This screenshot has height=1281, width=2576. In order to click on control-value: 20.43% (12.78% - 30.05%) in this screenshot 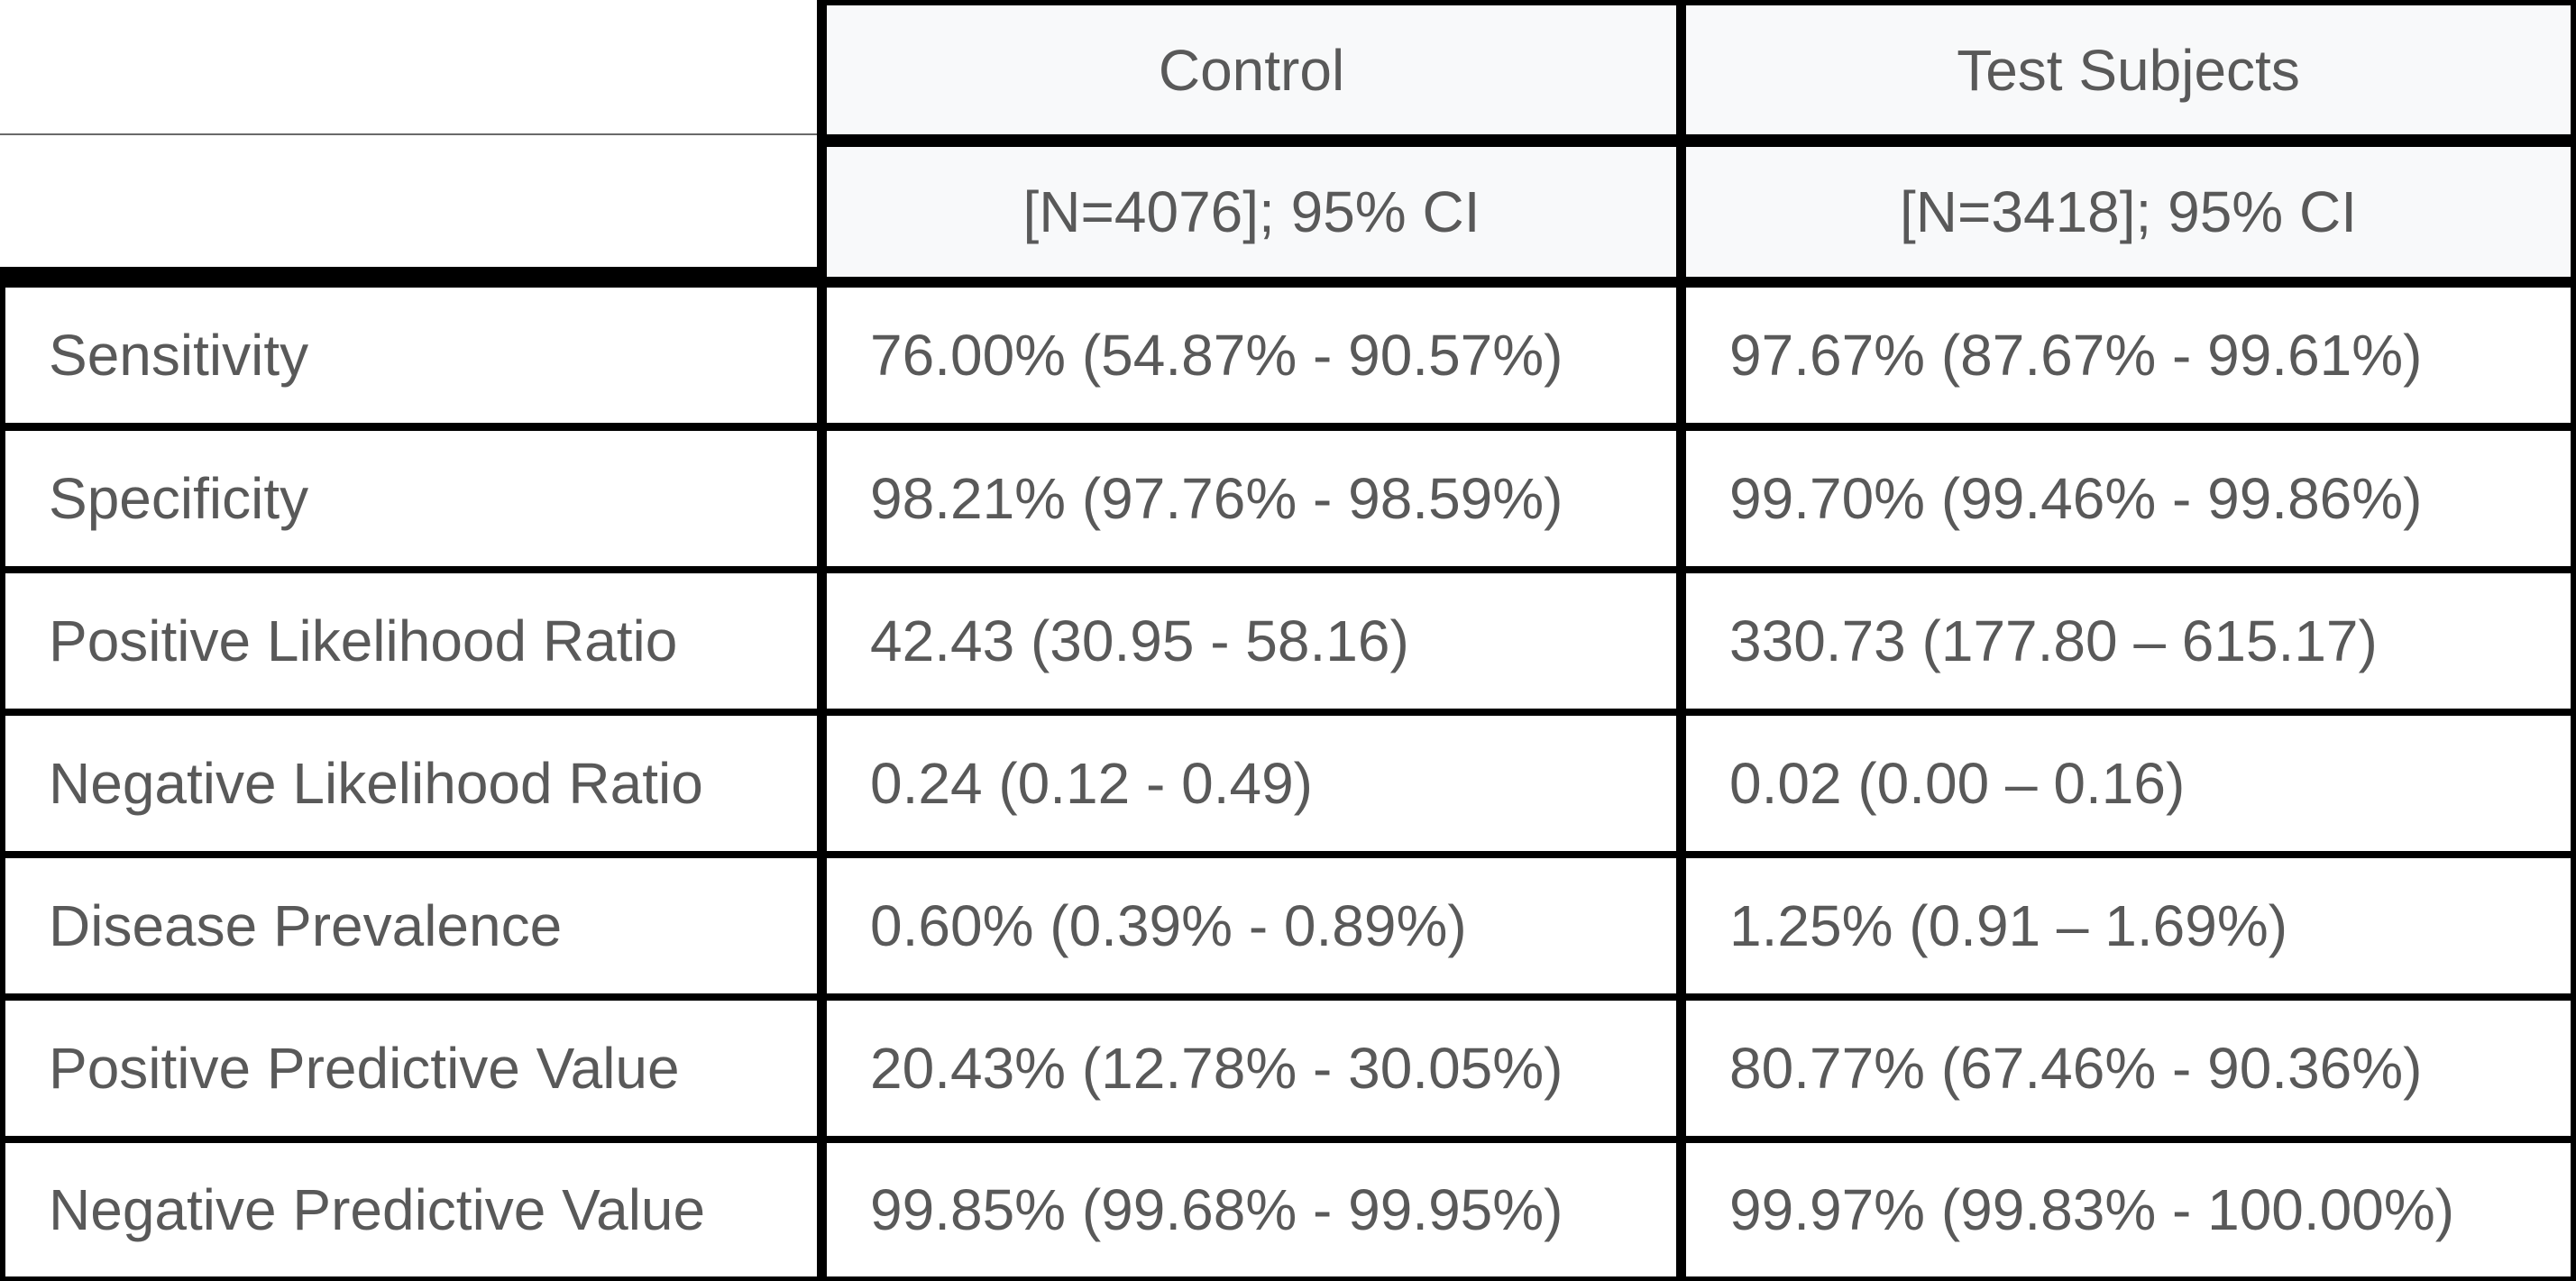, I will do `click(1251, 1068)`.